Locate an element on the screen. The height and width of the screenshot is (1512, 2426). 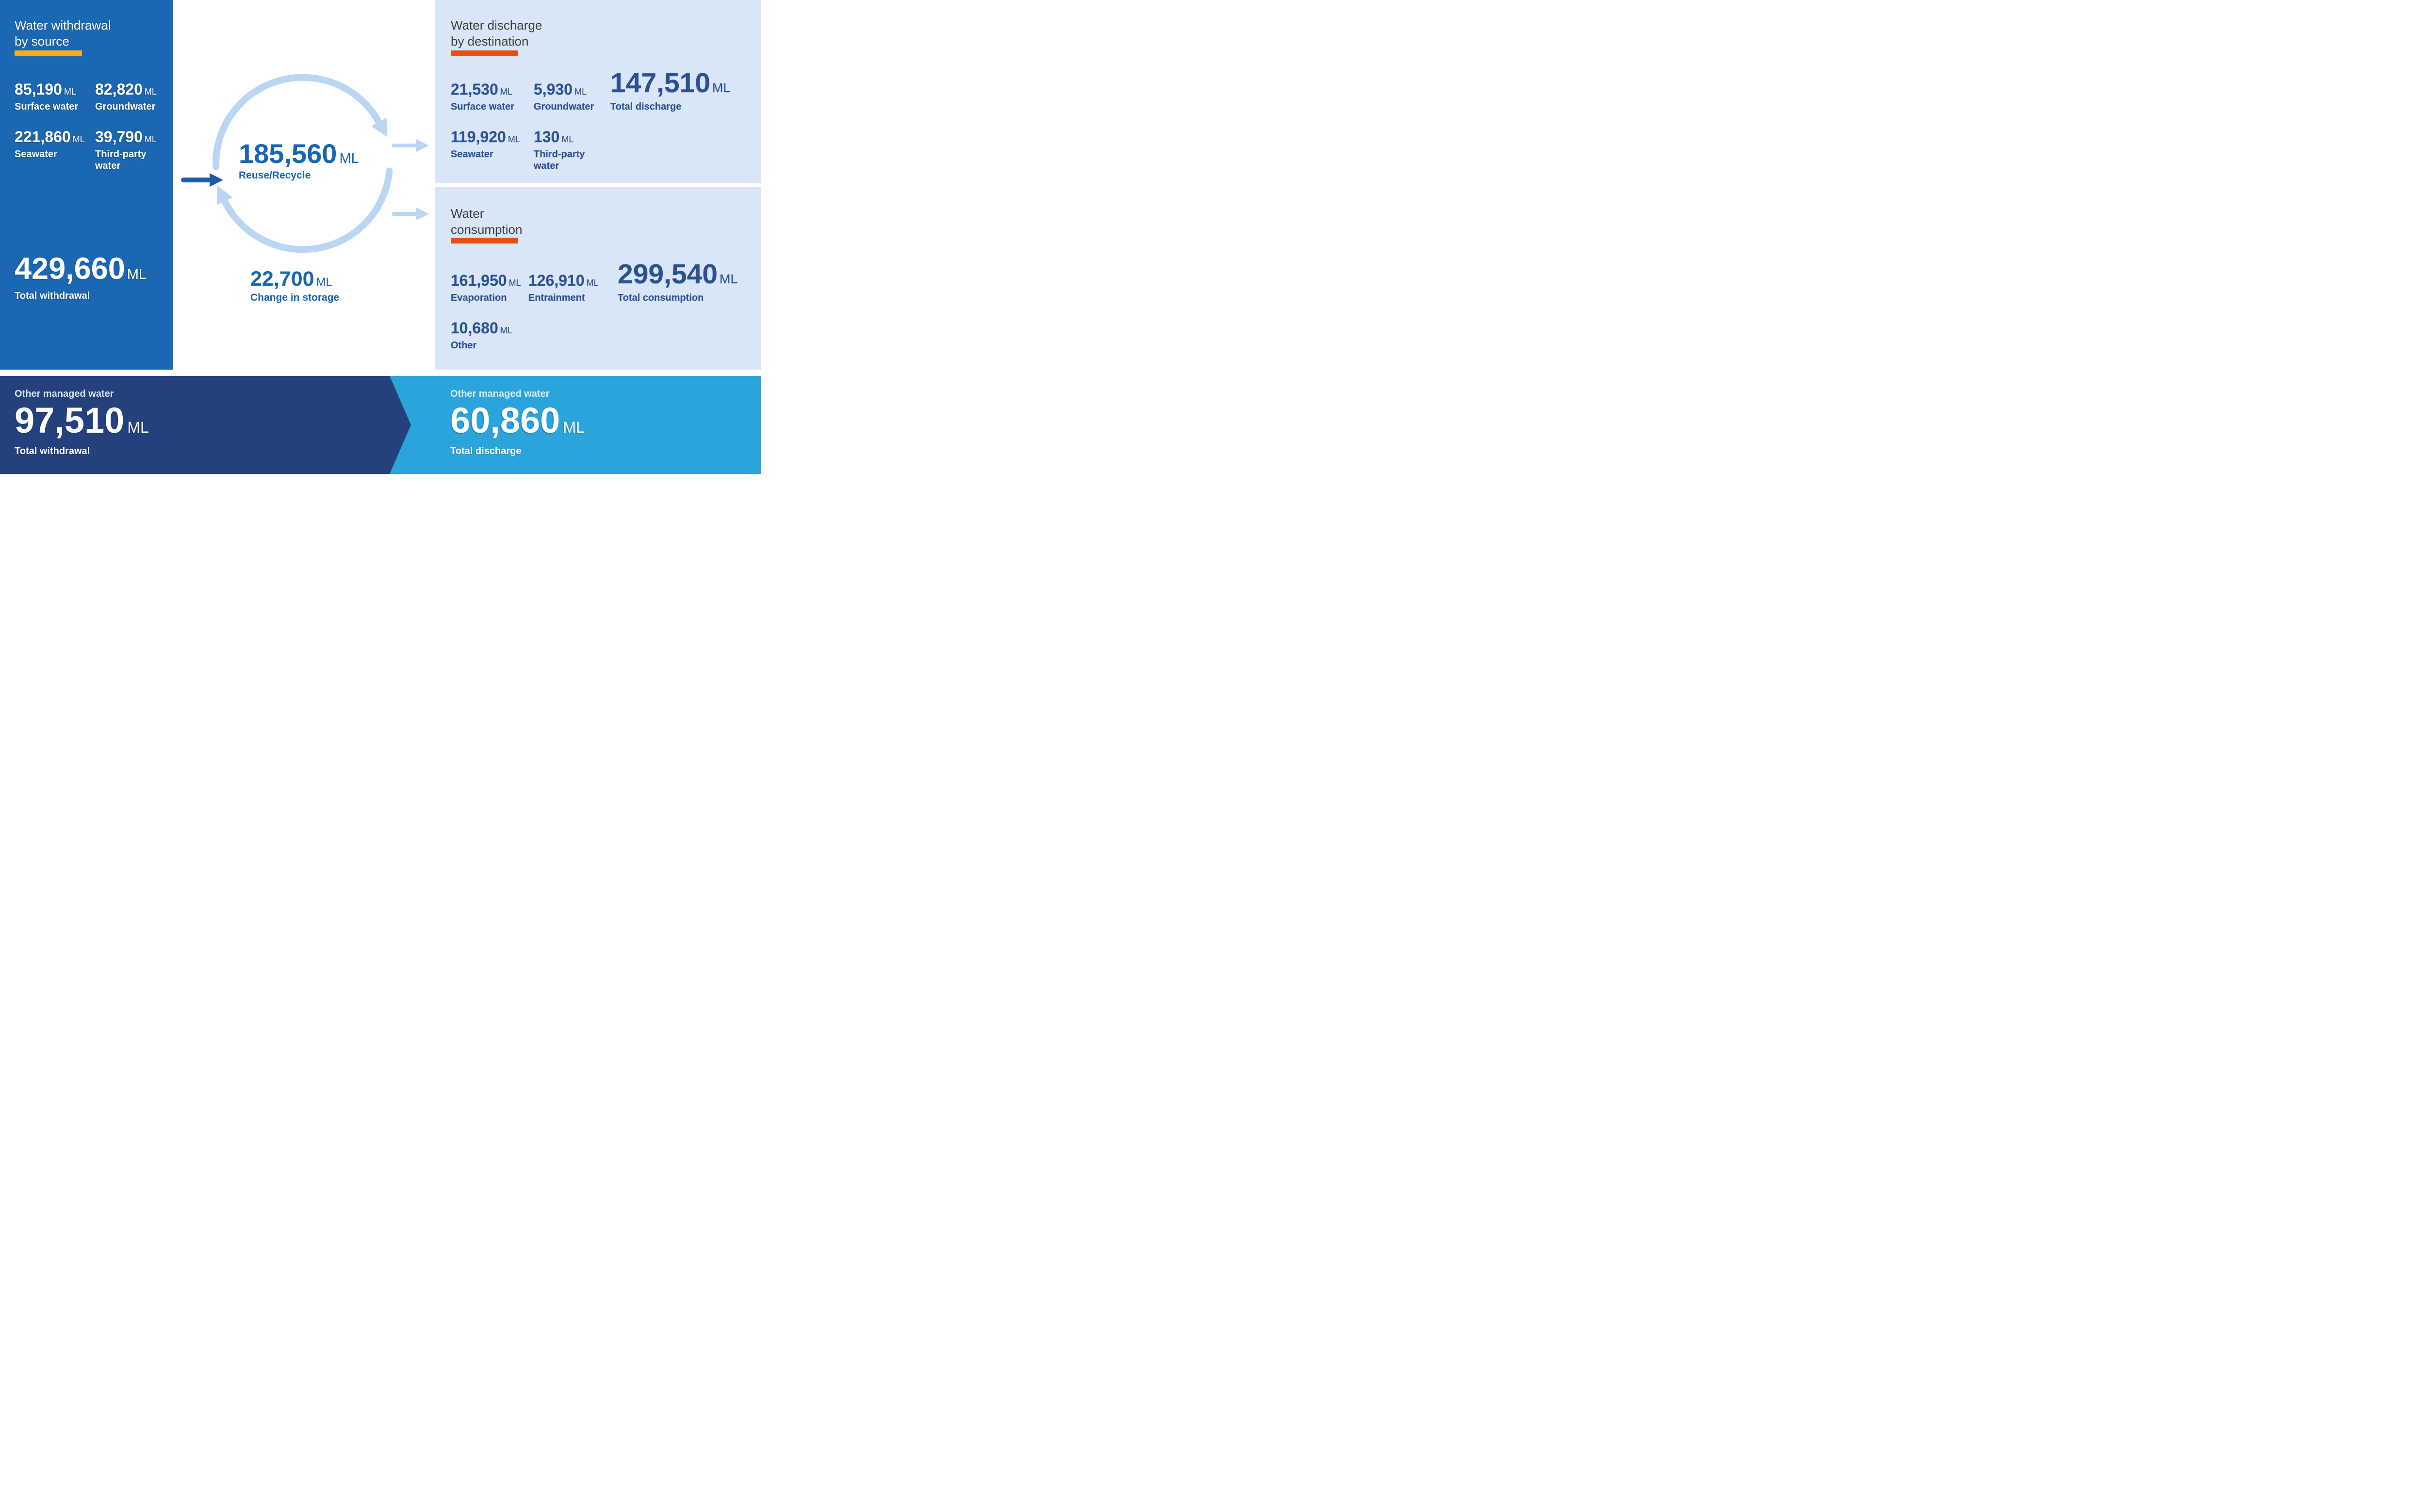
withdrawal-title-line1: Water withdrawal is located at coordinates (63, 25).